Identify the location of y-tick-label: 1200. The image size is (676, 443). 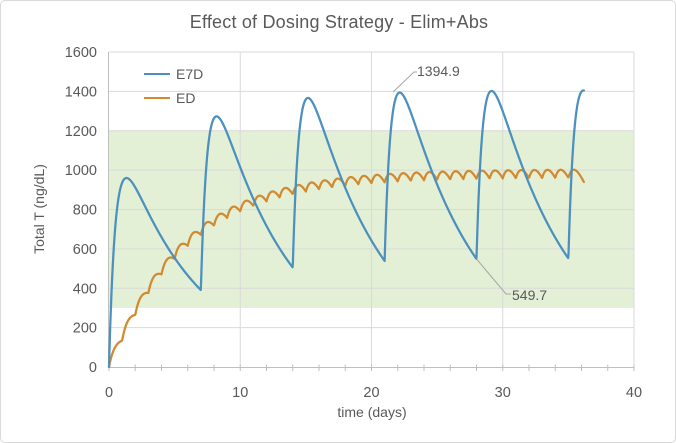
(81, 132).